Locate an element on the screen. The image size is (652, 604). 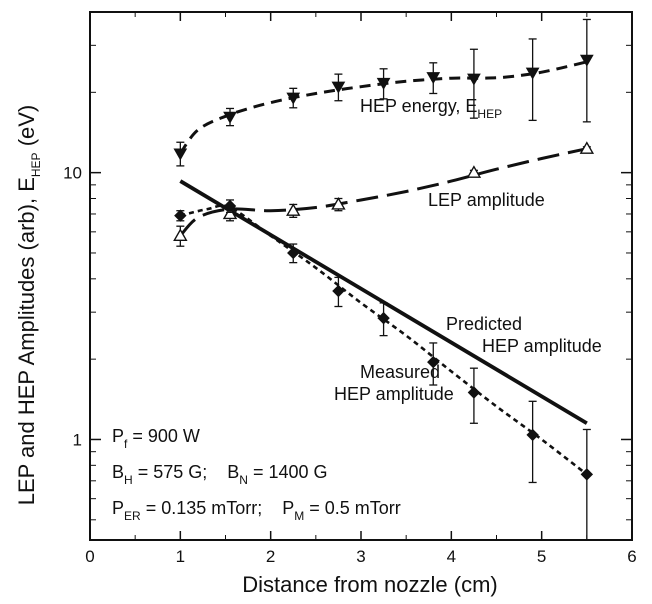
lep-amplitude-label: LEP amplitude is located at coordinates (486, 200).